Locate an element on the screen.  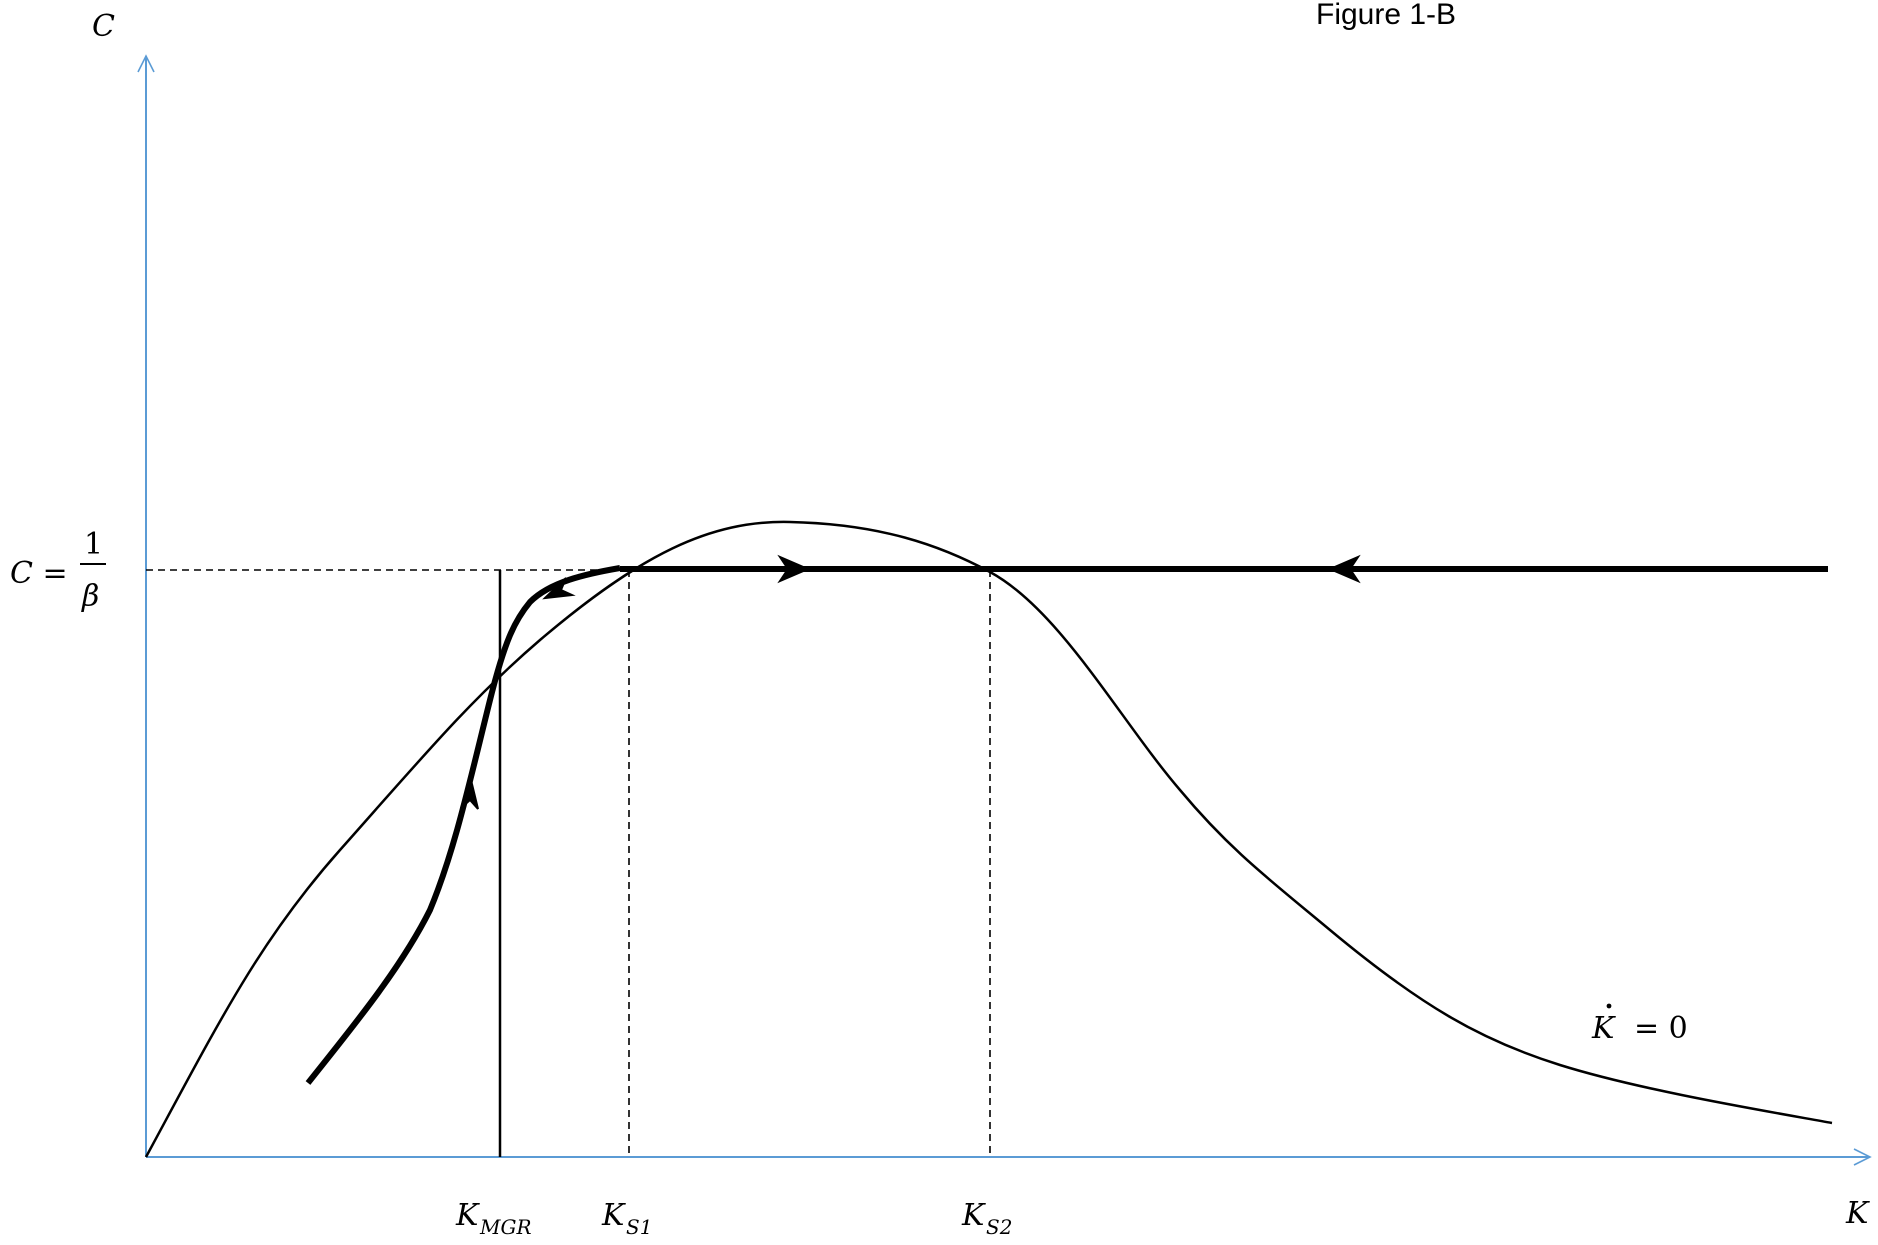
arrowhead-left-trajectory is located at coordinates (1344, 569).